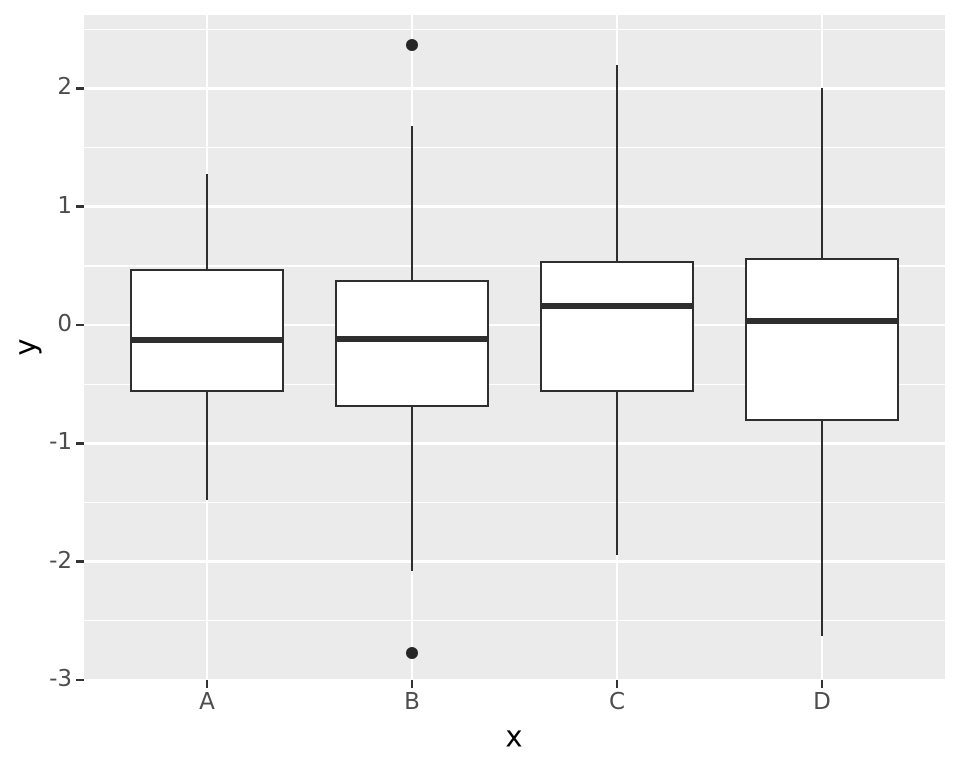  I want to click on x-tick-label: C, so click(617, 702).